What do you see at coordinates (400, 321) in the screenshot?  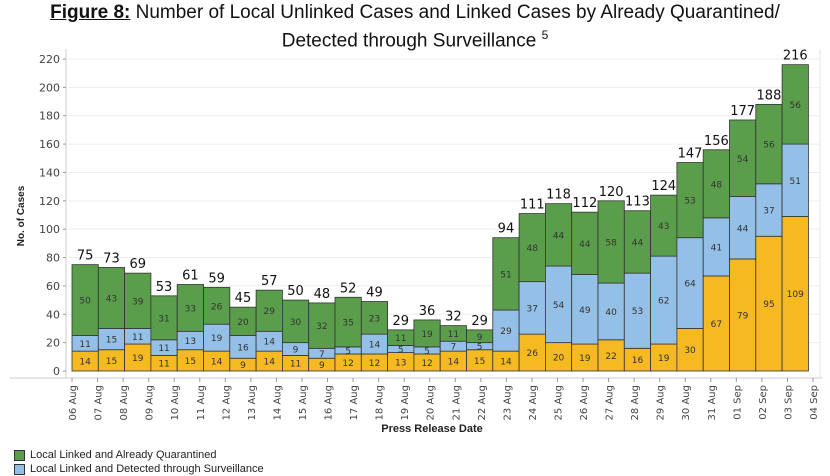 I see `bar-total-label: 29` at bounding box center [400, 321].